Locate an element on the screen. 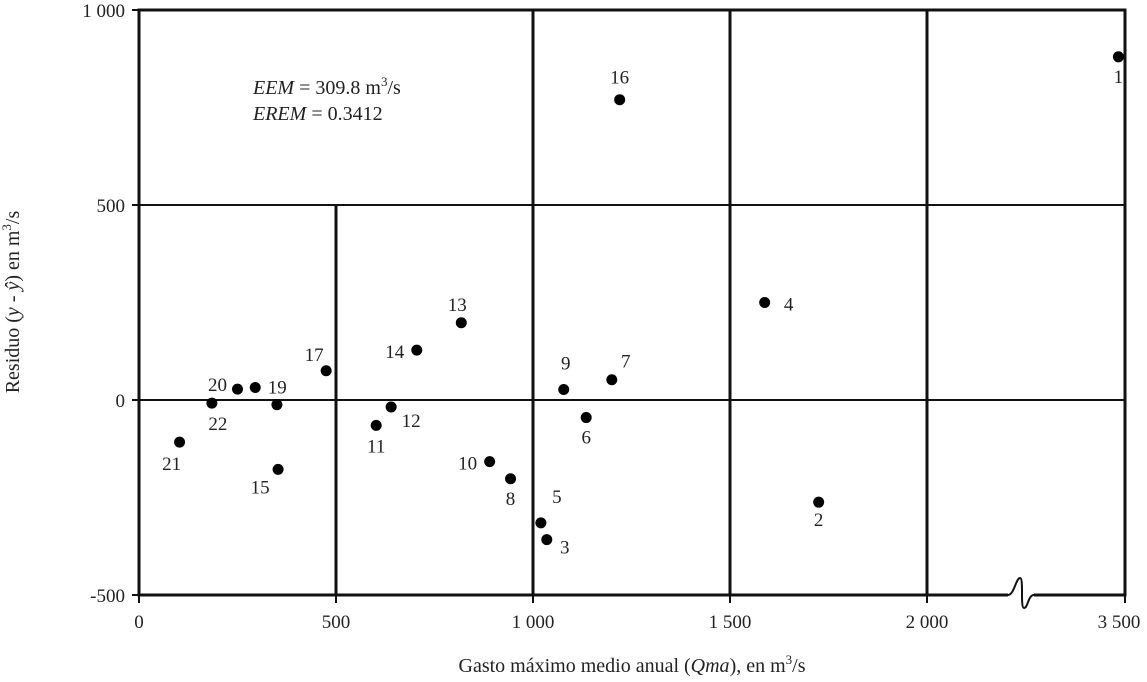 The image size is (1147, 682). point-label-8: 8 is located at coordinates (511, 499).